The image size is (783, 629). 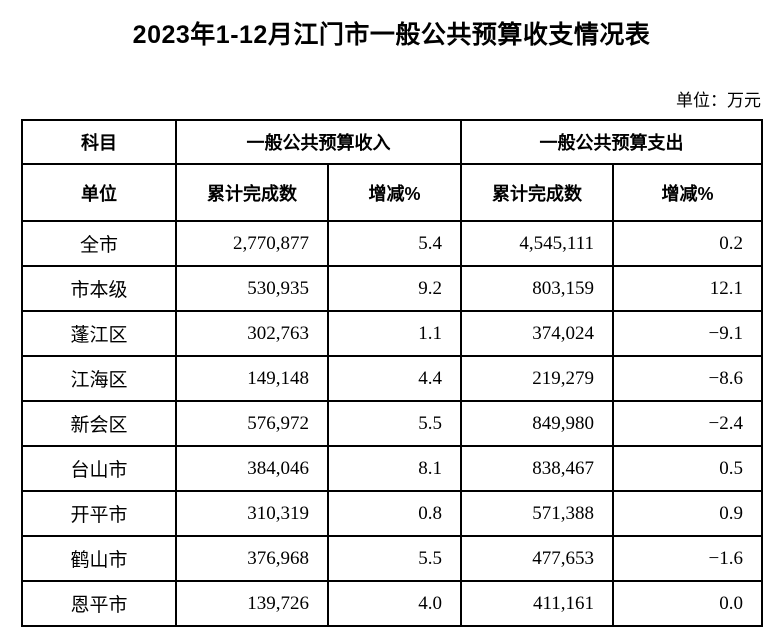 What do you see at coordinates (99, 513) in the screenshot?
I see `unit-cell: 开平市` at bounding box center [99, 513].